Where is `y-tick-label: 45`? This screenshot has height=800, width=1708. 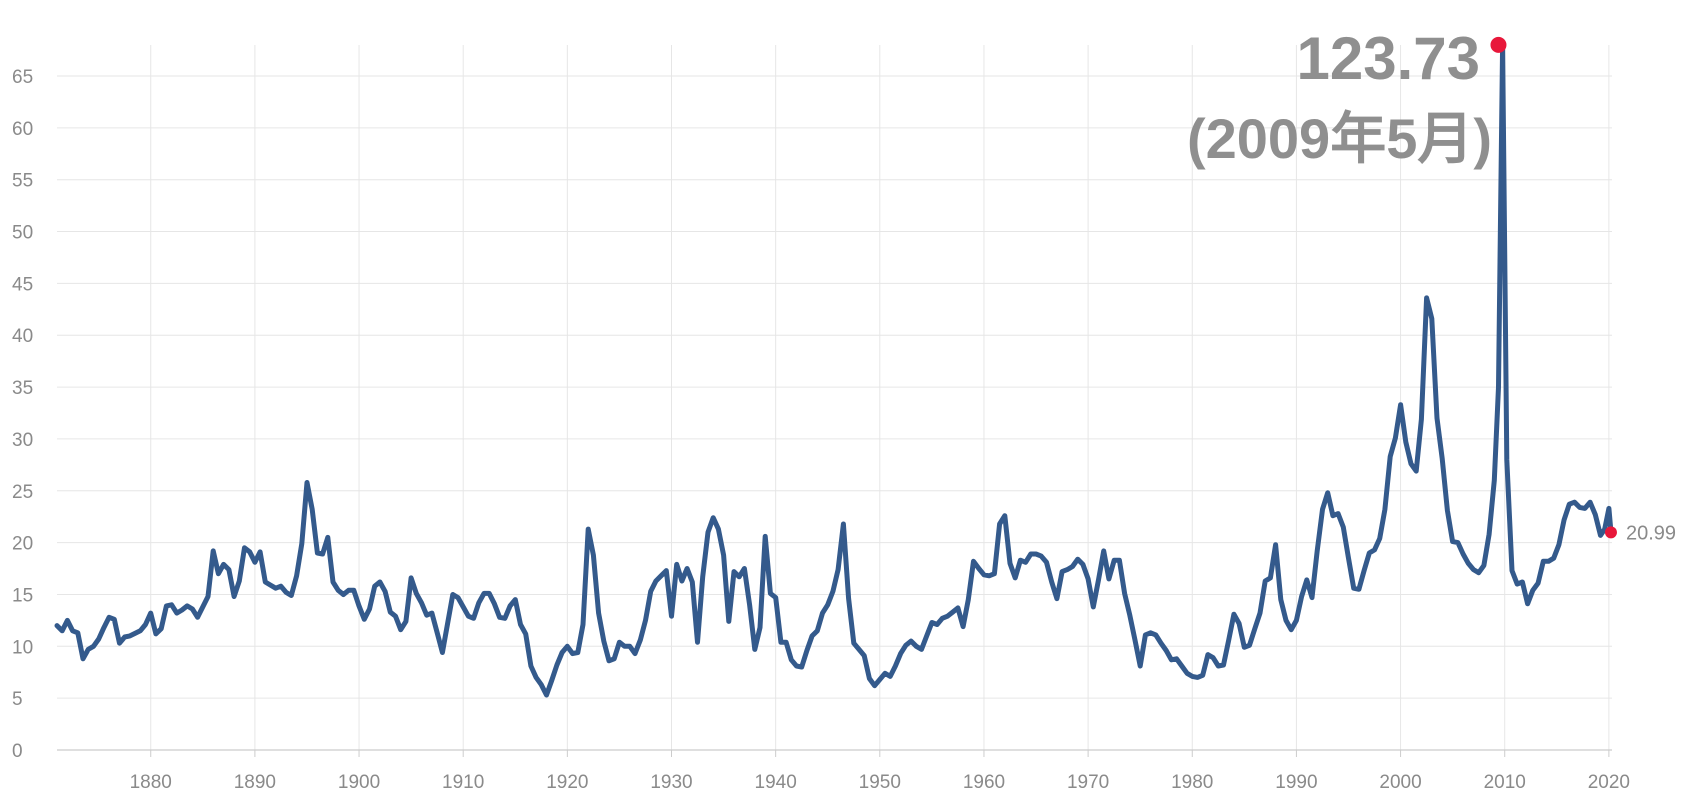 y-tick-label: 45 is located at coordinates (22, 284).